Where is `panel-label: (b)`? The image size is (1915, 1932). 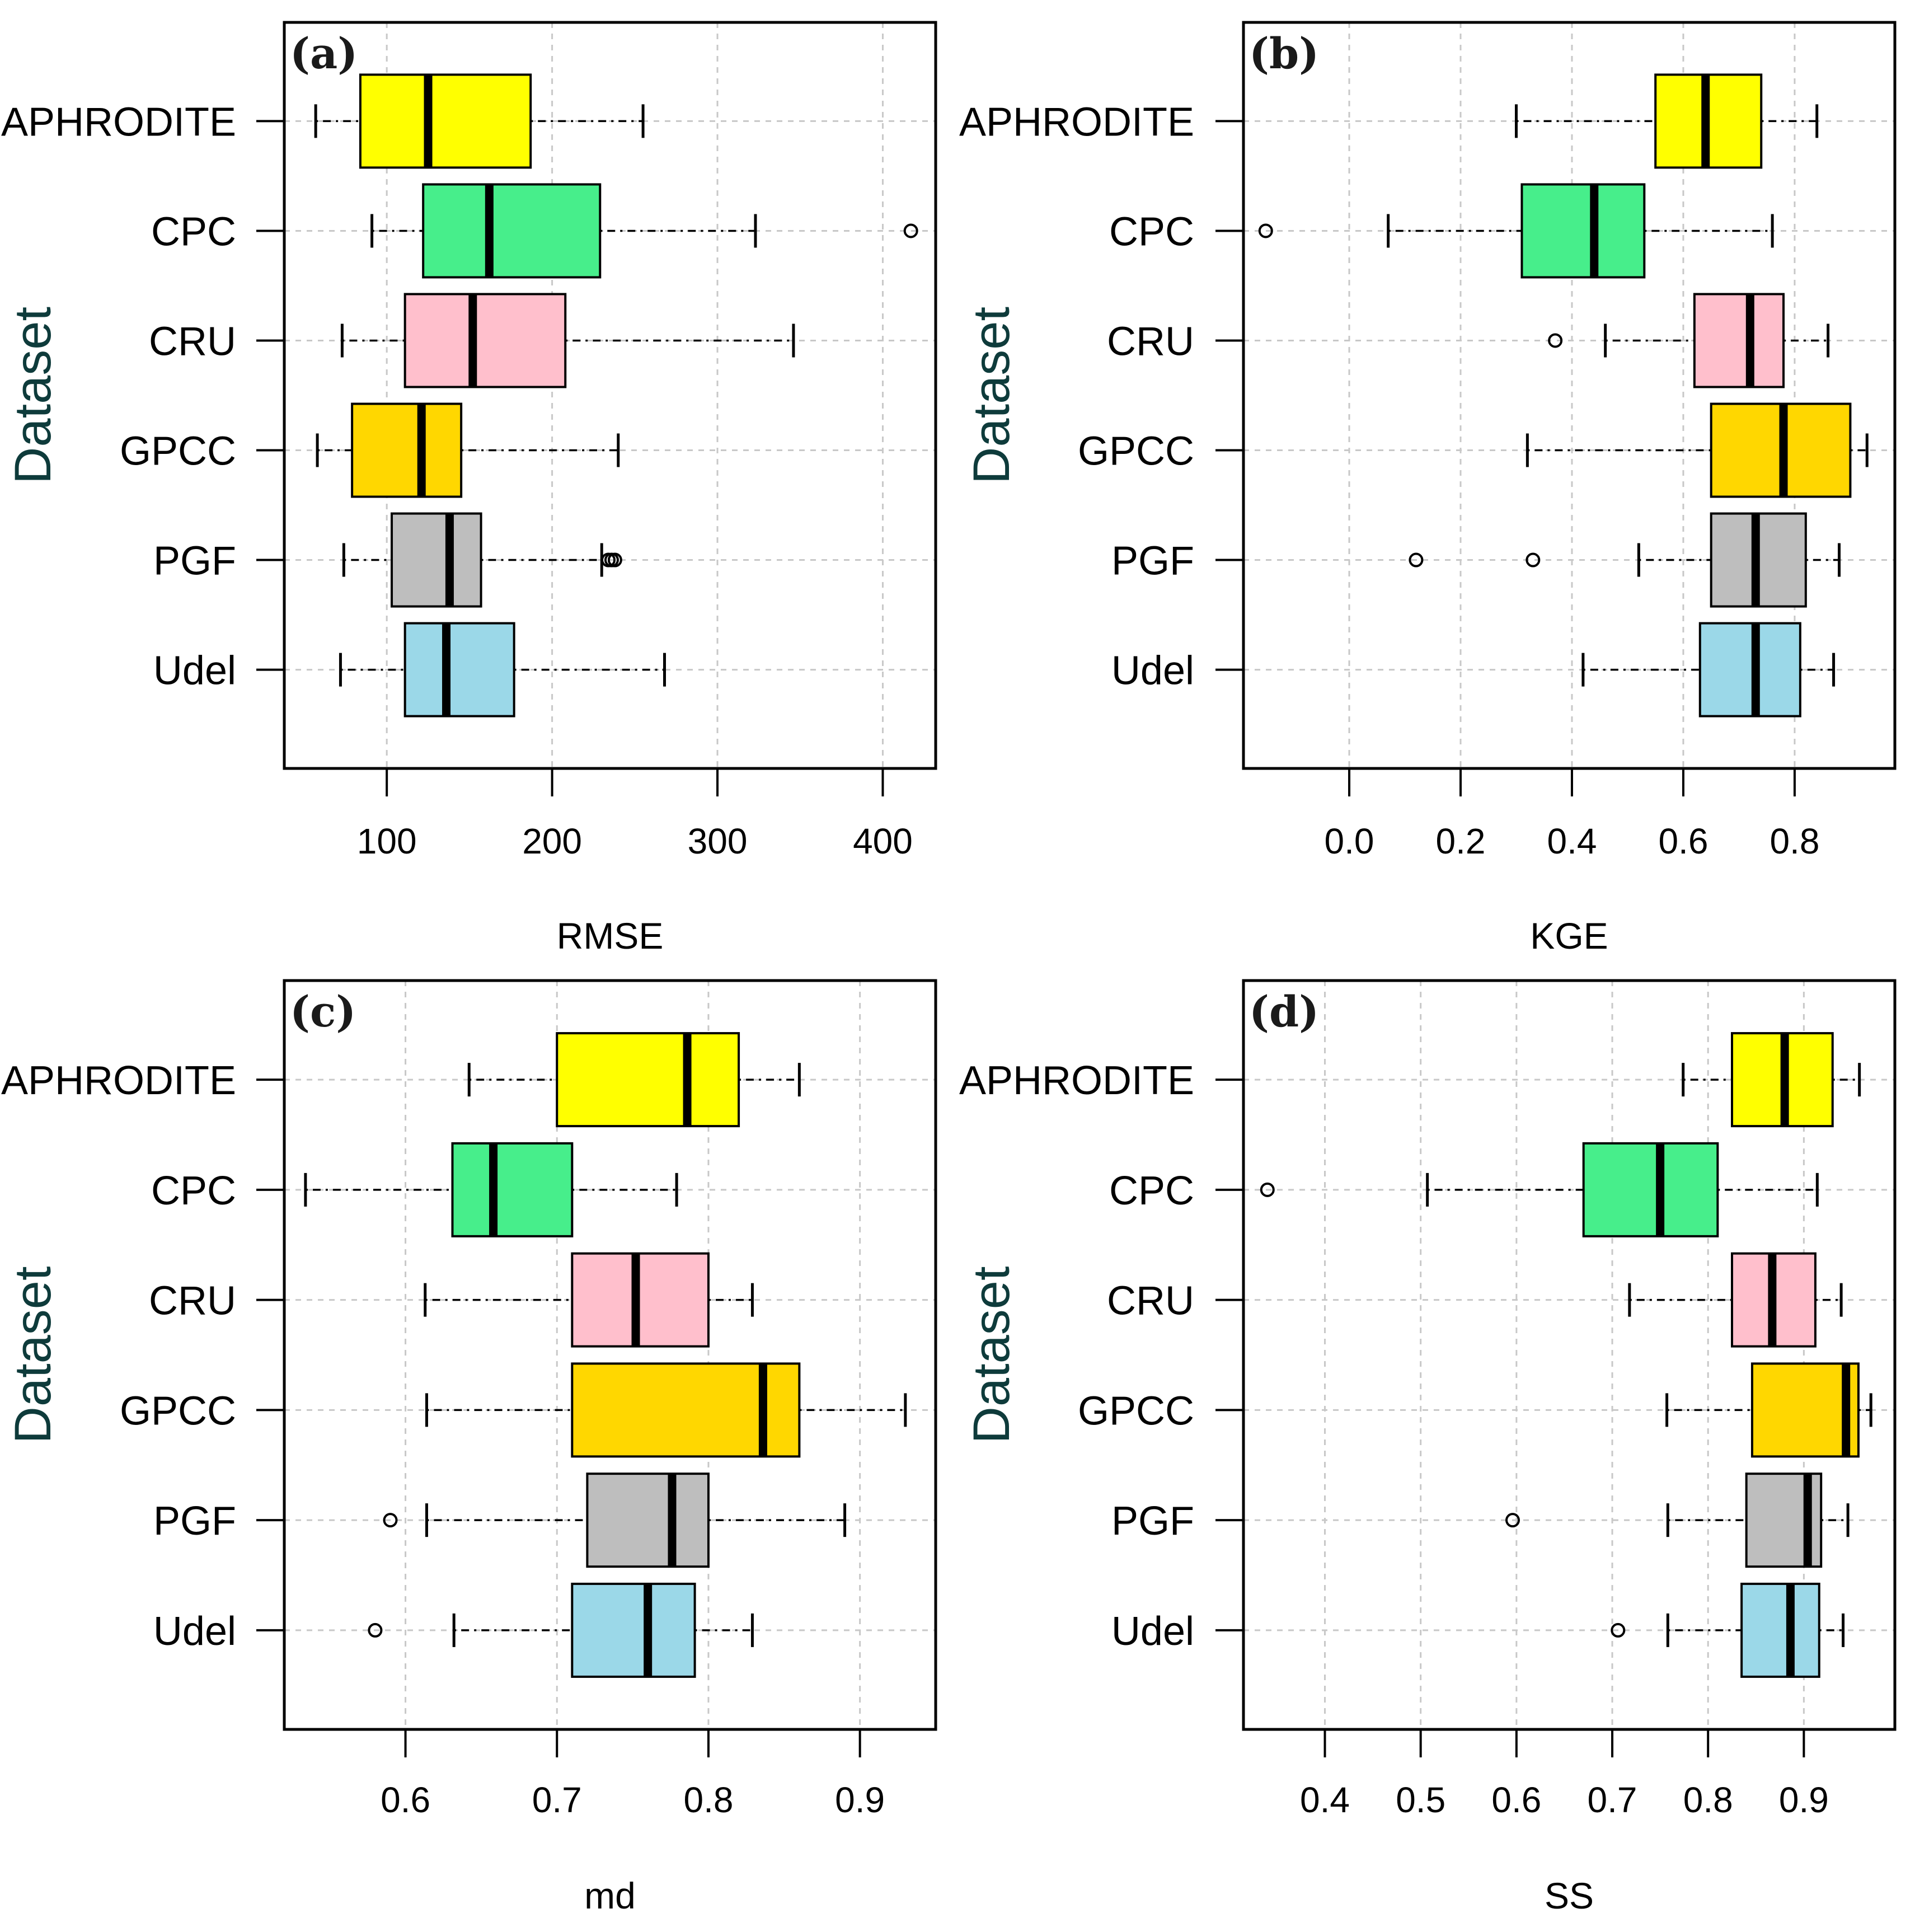
panel-label: (b) is located at coordinates (1284, 53).